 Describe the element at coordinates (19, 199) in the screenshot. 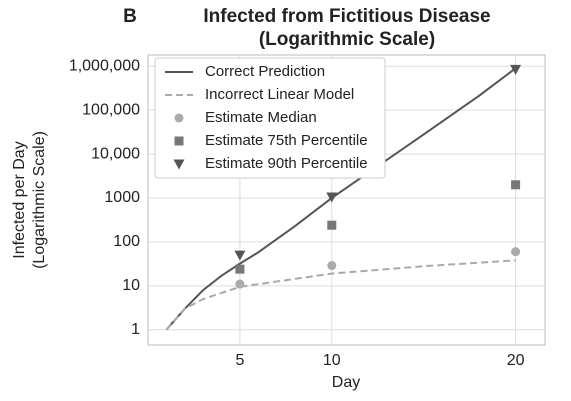

I see `y-axis-label: Infected per Day` at that location.